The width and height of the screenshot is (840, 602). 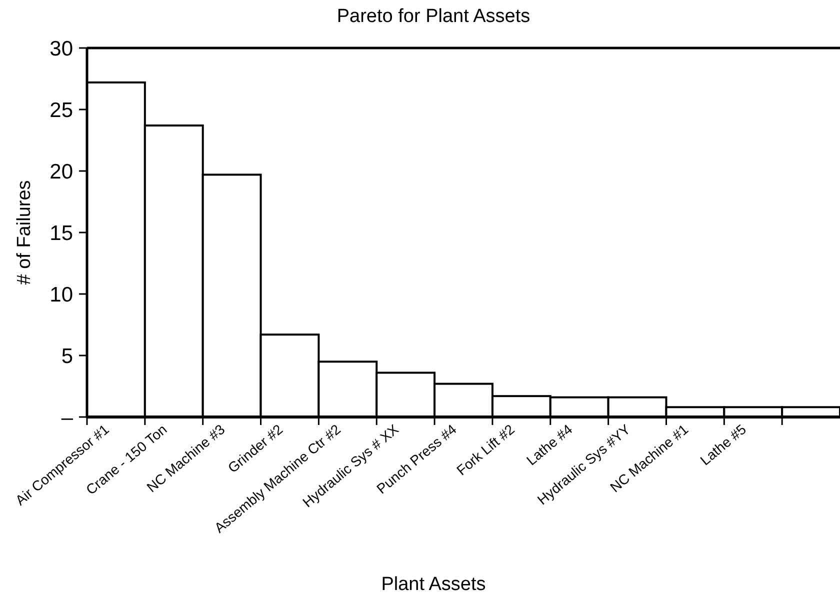 What do you see at coordinates (61, 172) in the screenshot?
I see `y-tick-label: 20` at bounding box center [61, 172].